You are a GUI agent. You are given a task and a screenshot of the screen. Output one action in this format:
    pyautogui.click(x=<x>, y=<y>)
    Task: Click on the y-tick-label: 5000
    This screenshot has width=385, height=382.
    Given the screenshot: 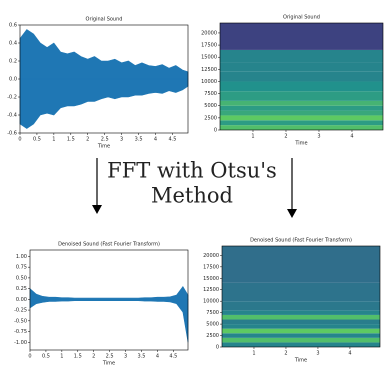 What is the action you would take?
    pyautogui.click(x=212, y=325)
    